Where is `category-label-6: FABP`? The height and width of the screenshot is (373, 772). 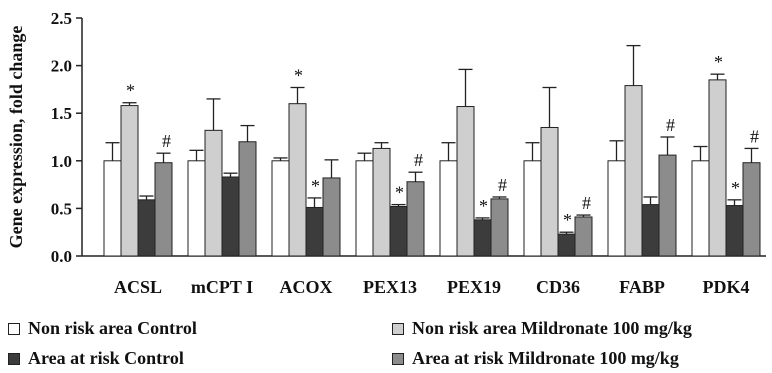 category-label-6: FABP is located at coordinates (642, 287).